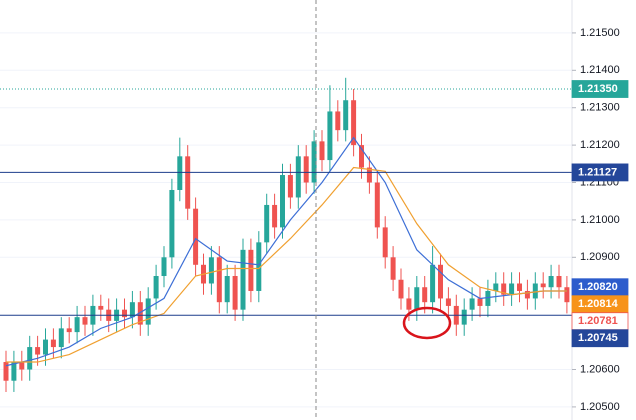 Image resolution: width=636 pixels, height=420 pixels. Describe the element at coordinates (600, 407) in the screenshot. I see `y-tick-label: 1.20500` at that location.